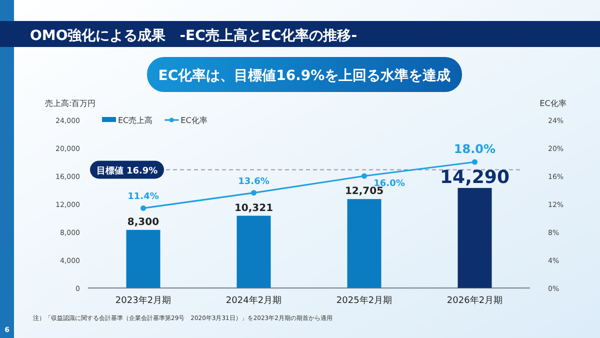  What do you see at coordinates (553, 103) in the screenshot?
I see `y2-axis-title: EC化率` at bounding box center [553, 103].